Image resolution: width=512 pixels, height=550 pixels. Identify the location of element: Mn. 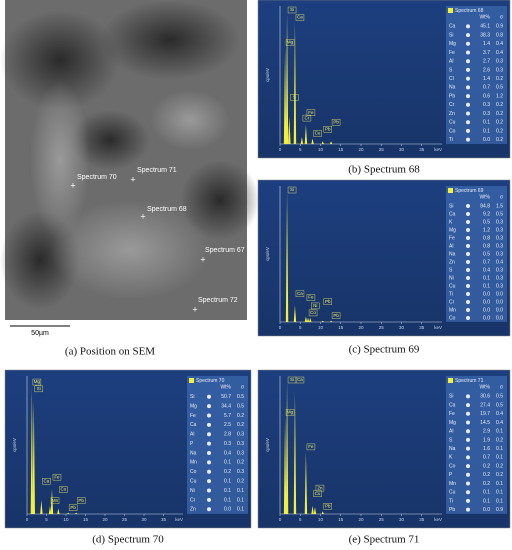
(193, 463).